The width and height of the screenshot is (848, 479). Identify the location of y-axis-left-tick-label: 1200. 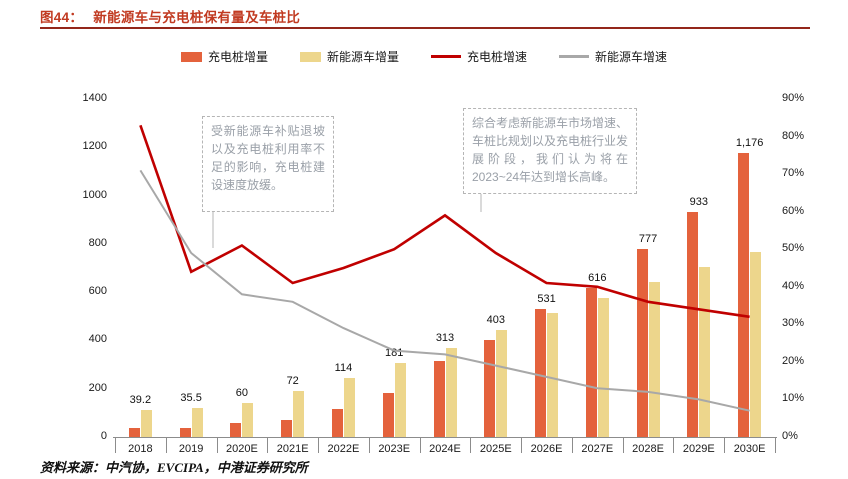
(94, 146).